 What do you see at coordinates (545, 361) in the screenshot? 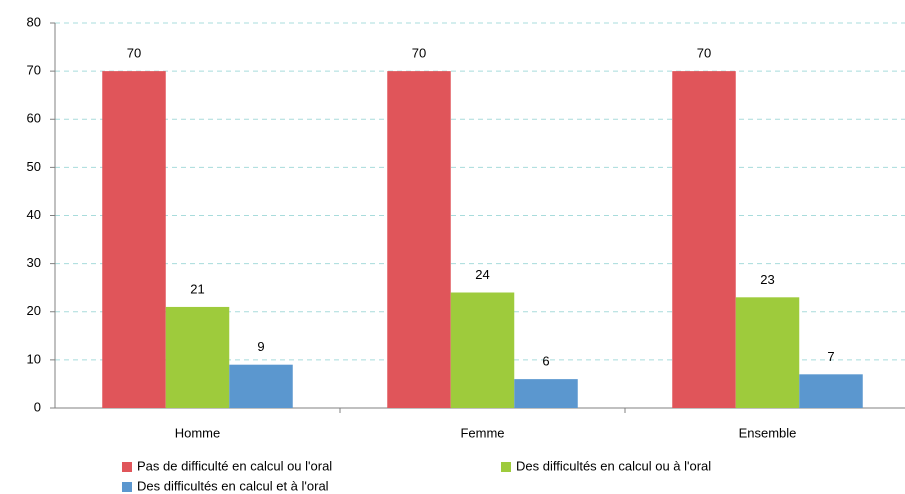
I see `data-label: 6` at bounding box center [545, 361].